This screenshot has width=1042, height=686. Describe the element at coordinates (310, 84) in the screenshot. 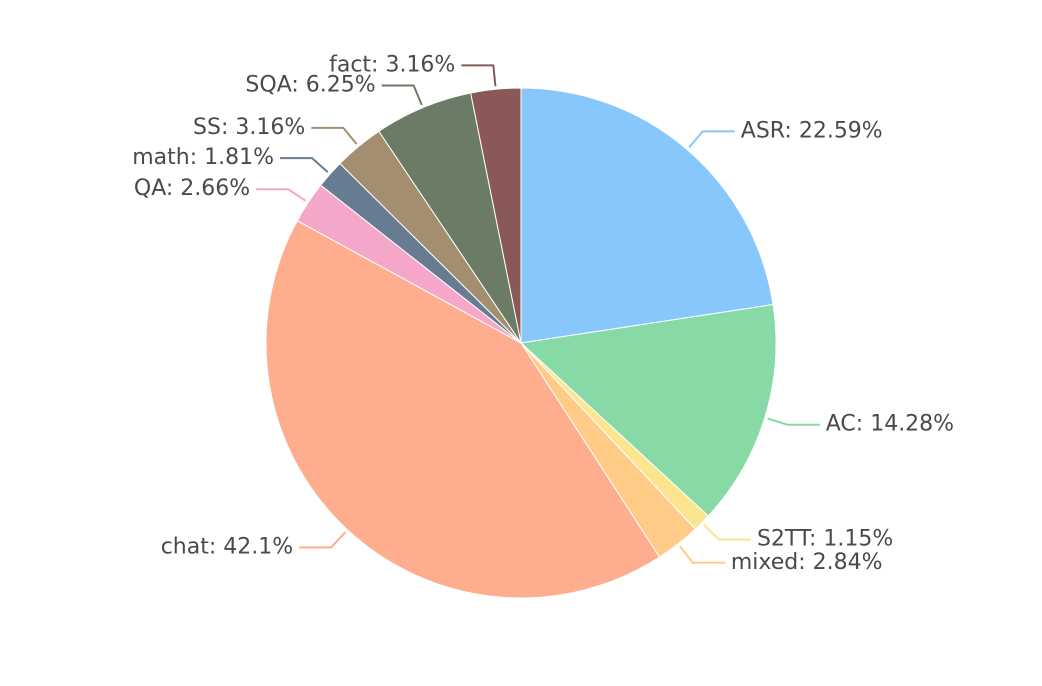

I see `slice-label-sqa: SQA: 6.25%` at that location.